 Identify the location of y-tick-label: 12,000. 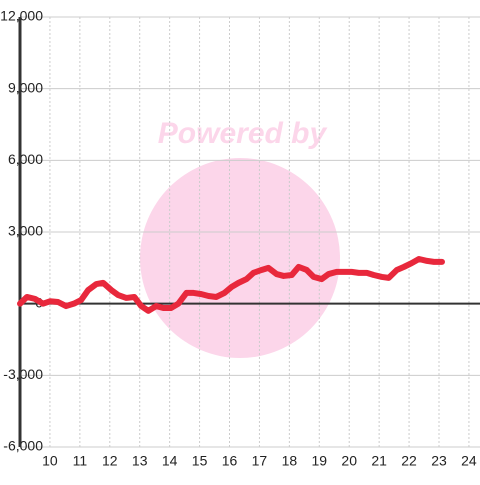
(21, 16).